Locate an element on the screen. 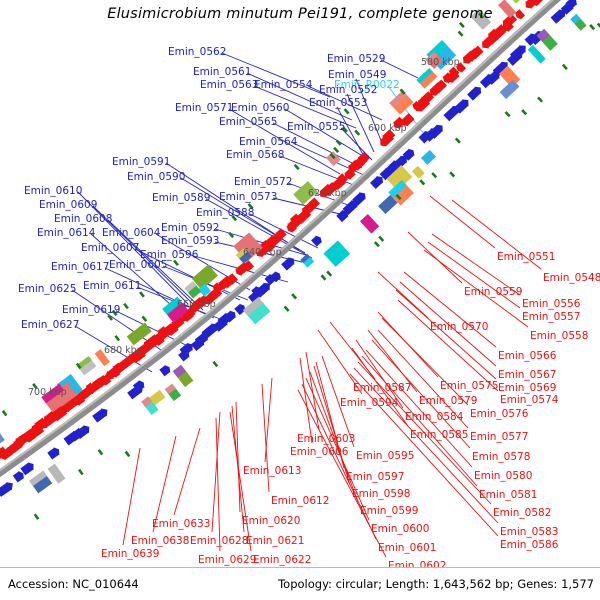  gene-label-Emin_0611: Emin_0611 is located at coordinates (112, 286).